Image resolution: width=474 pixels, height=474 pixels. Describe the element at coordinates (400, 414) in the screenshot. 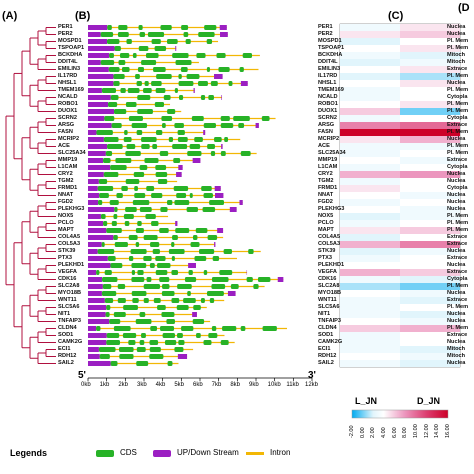

I see `colorbar` at that location.